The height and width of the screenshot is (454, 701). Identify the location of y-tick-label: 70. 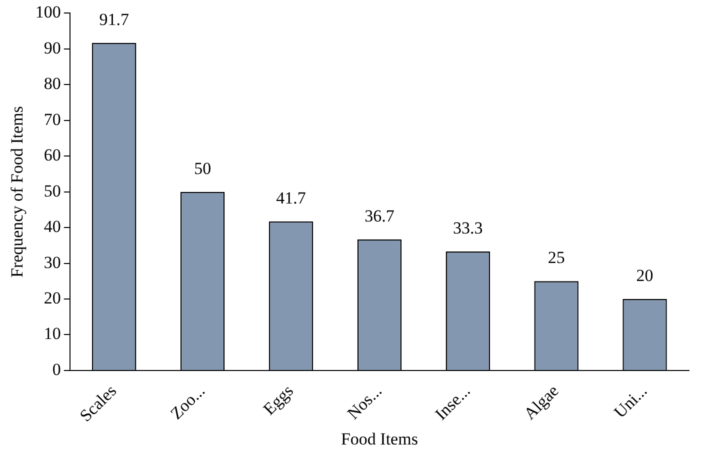
(52, 119).